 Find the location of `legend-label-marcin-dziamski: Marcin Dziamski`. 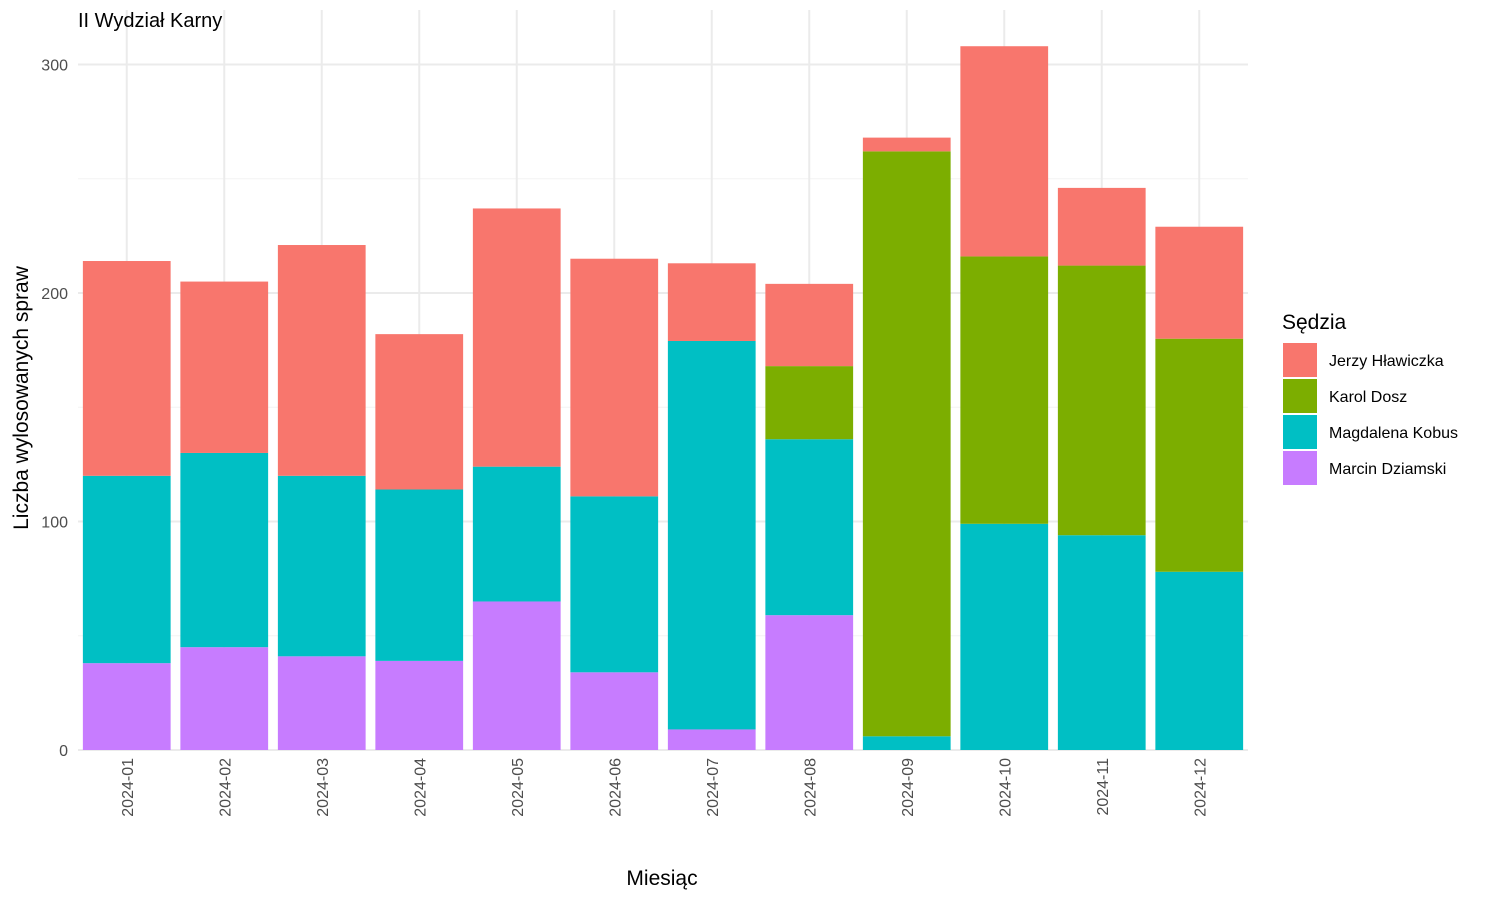

legend-label-marcin-dziamski: Marcin Dziamski is located at coordinates (1387, 469).